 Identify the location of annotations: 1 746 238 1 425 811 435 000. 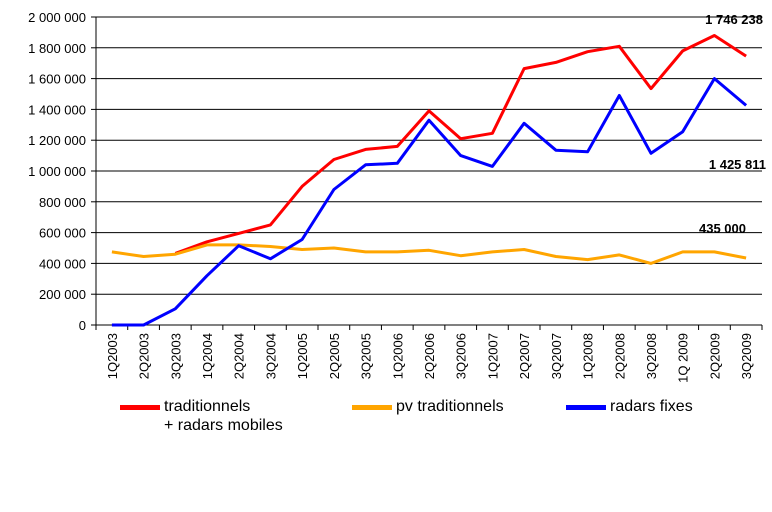
(732, 124).